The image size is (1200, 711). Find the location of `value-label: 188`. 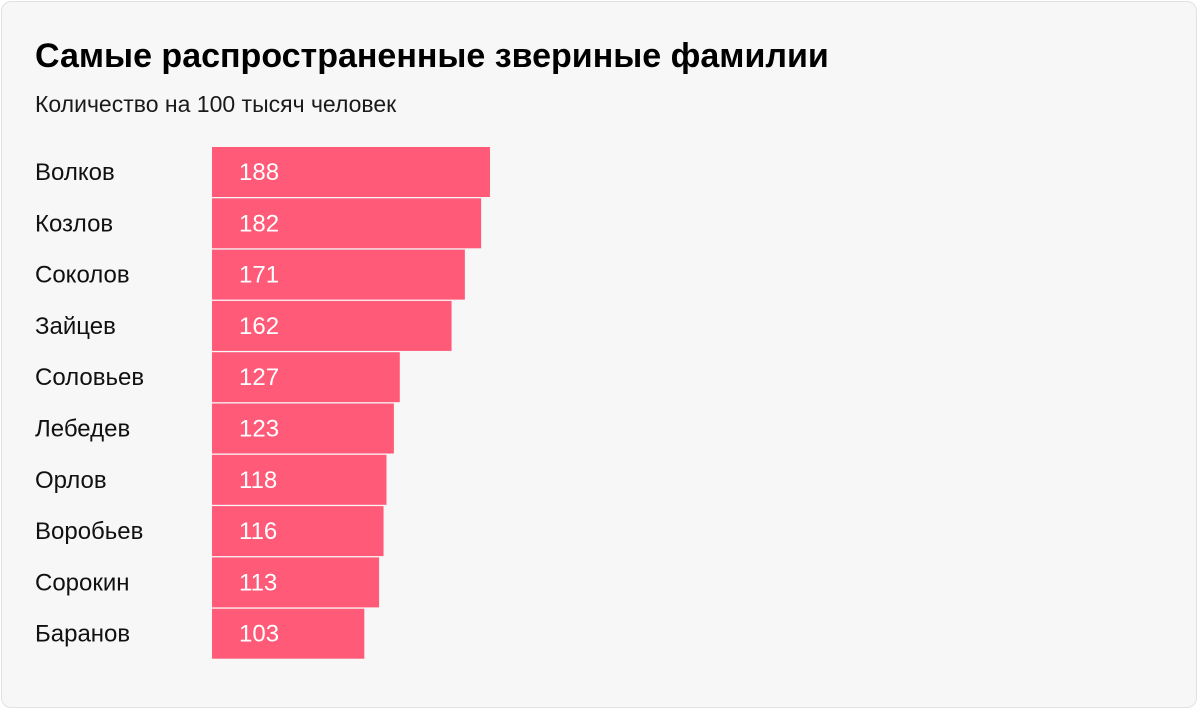

value-label: 188 is located at coordinates (259, 172).